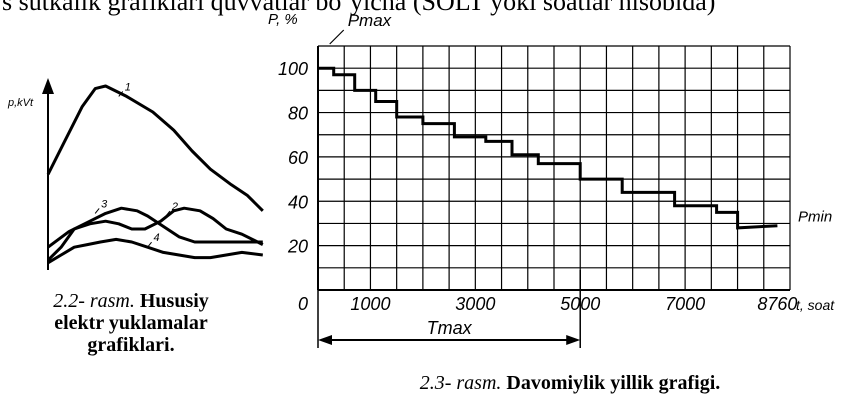  Describe the element at coordinates (450, 328) in the screenshot. I see `tmax-label: Tmax` at that location.